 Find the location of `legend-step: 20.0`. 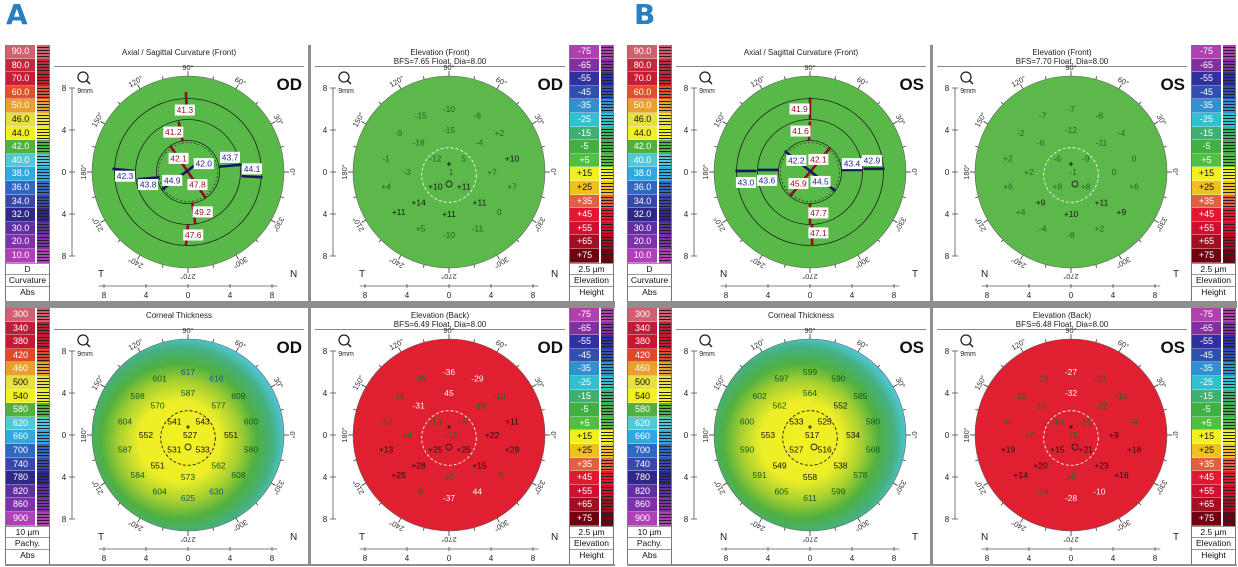

legend-step: 20.0 is located at coordinates (649, 242).